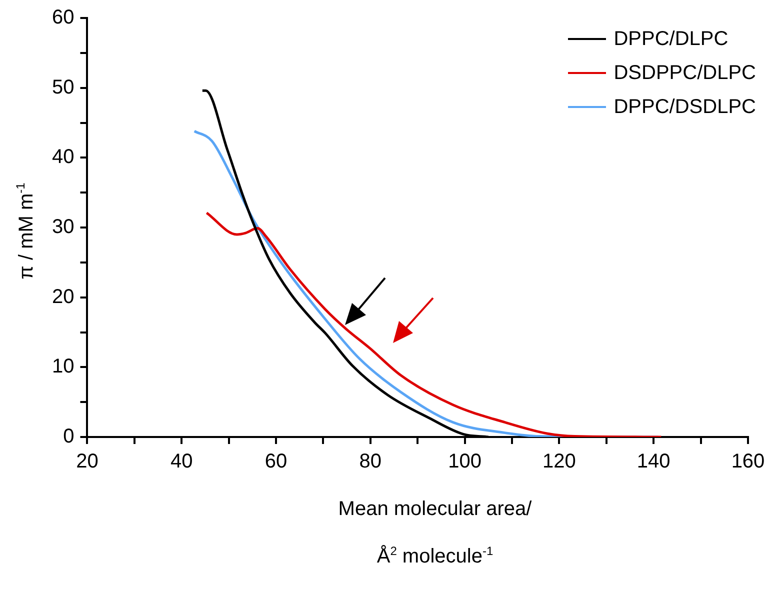  What do you see at coordinates (63, 297) in the screenshot?
I see `y-tick-label: 20` at bounding box center [63, 297].